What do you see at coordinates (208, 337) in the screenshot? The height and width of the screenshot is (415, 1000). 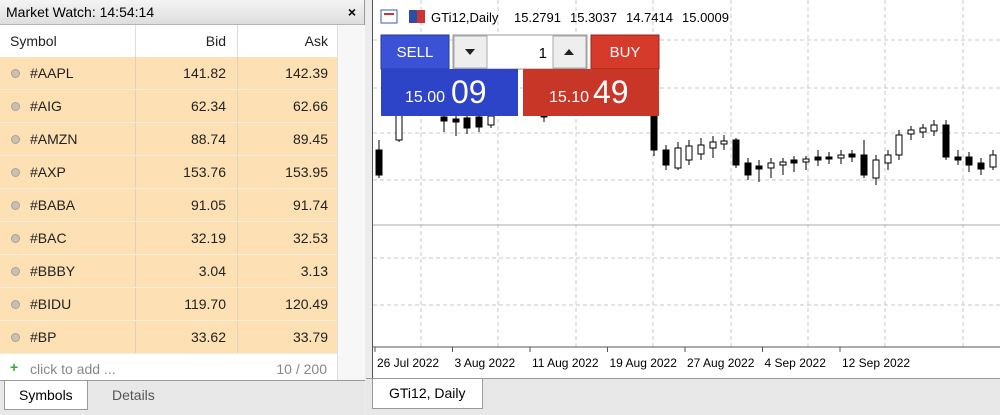 I see `bid: 33.62` at bounding box center [208, 337].